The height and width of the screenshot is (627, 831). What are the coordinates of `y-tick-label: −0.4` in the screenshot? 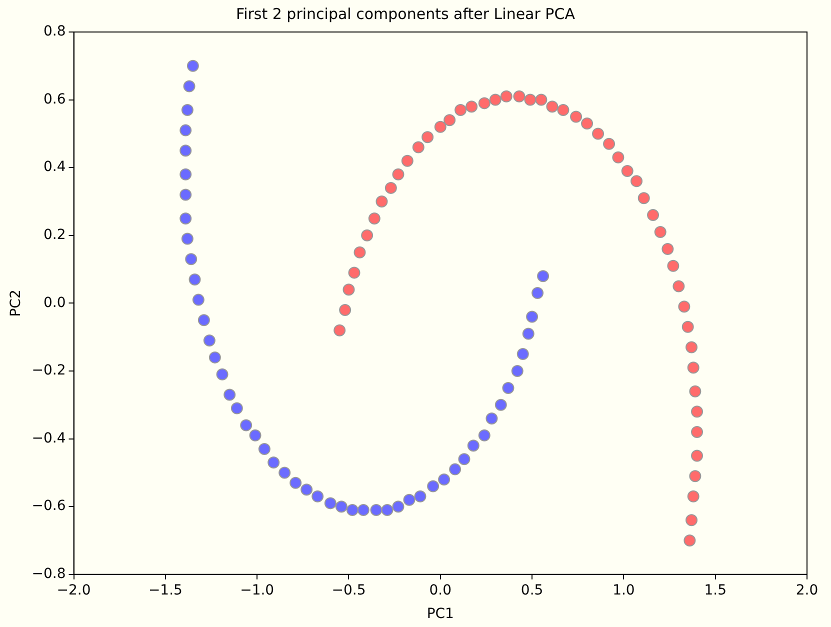 It's located at (49, 438).